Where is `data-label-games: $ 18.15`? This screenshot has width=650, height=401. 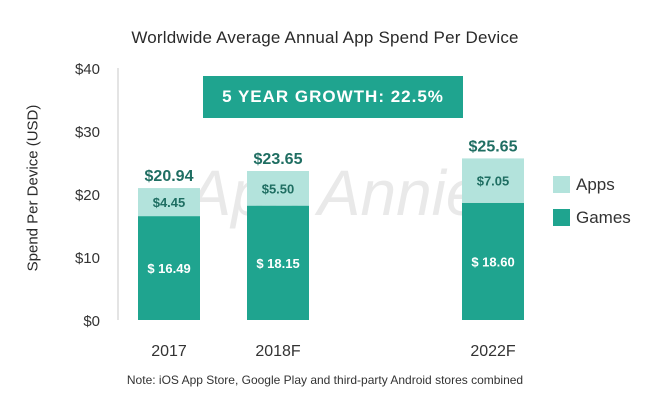 data-label-games: $ 18.15 is located at coordinates (277, 263).